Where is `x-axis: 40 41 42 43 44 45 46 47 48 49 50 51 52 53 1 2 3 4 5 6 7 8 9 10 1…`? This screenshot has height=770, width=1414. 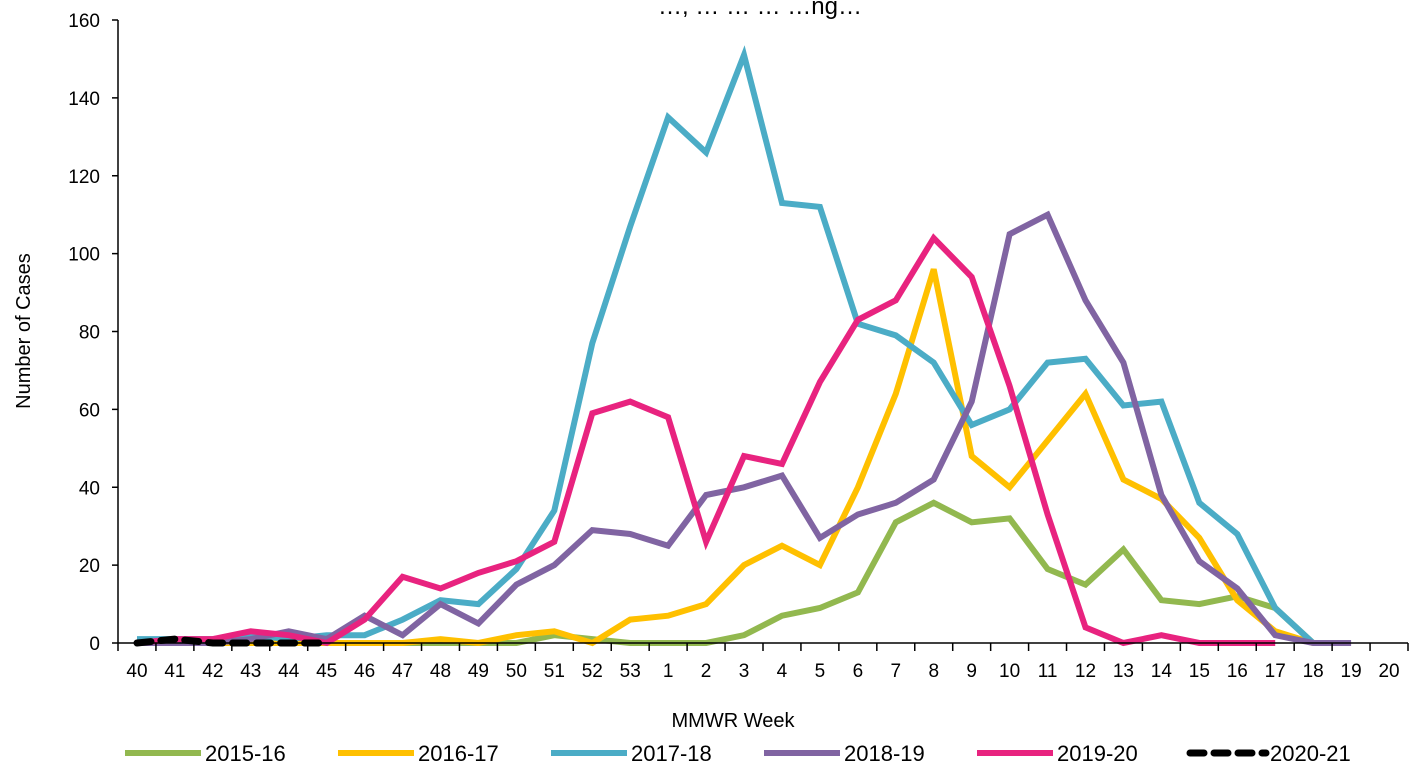 x-axis: 40 41 42 43 44 45 46 47 48 49 50 51 52 53 1 2 3 4 5 6 7 8 9 10 1… is located at coordinates (763, 662).